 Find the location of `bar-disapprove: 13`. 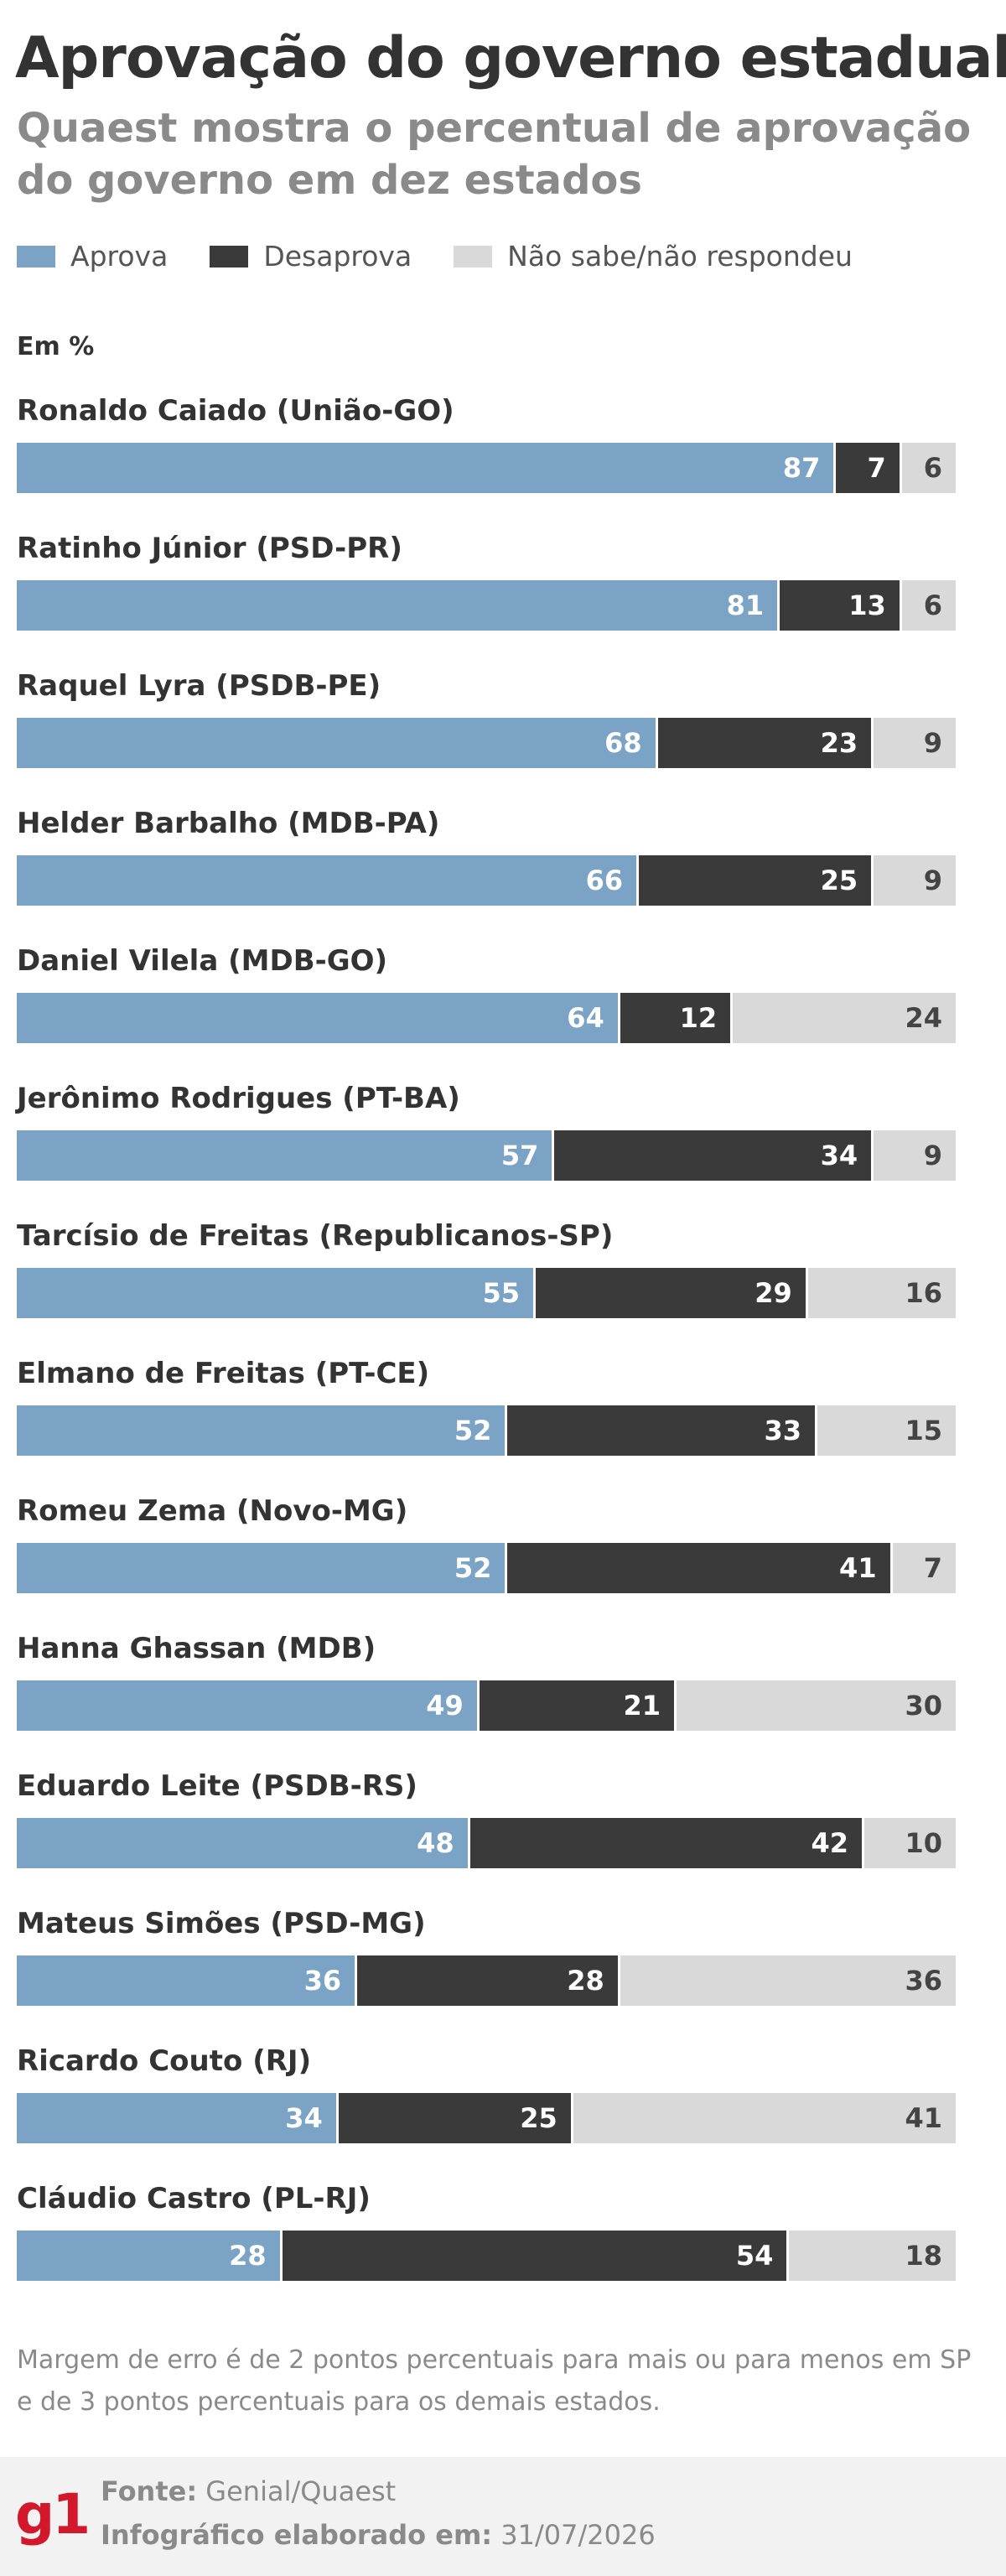

bar-disapprove: 13 is located at coordinates (838, 605).